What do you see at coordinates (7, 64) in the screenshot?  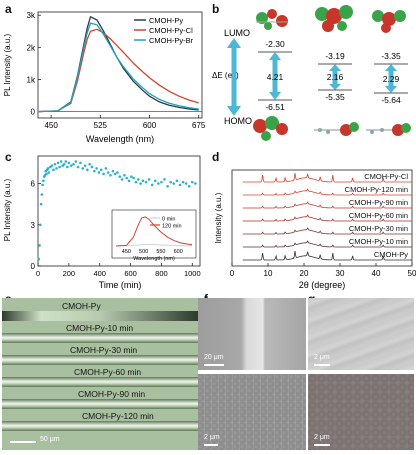 I see `y-axis-label-a: PL Intensity (a.u.)` at bounding box center [7, 64].